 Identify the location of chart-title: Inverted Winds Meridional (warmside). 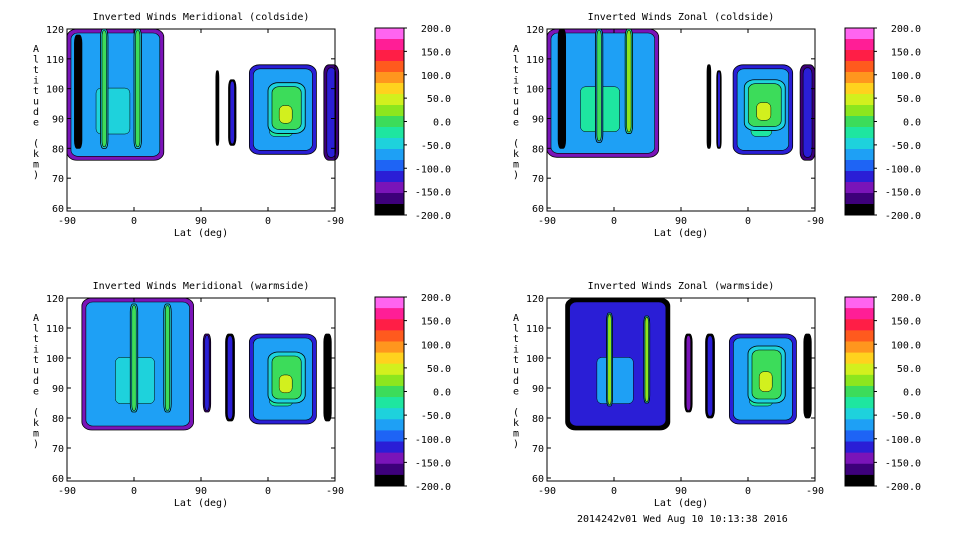
(201, 286).